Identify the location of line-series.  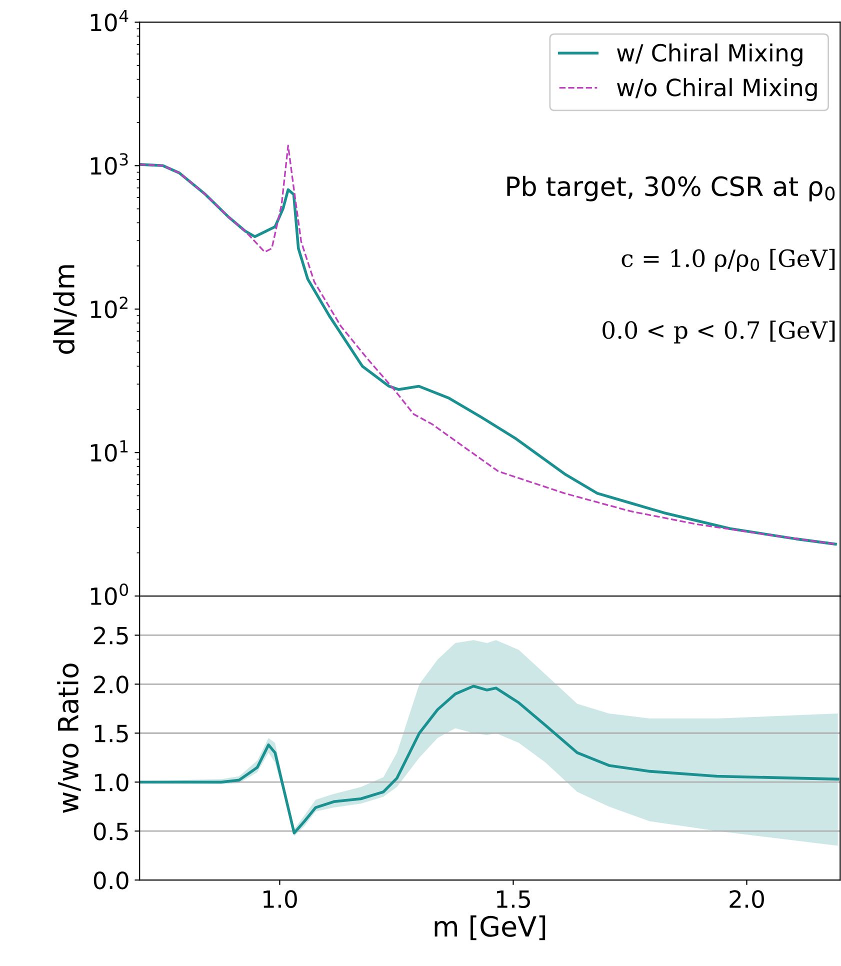
(490, 759).